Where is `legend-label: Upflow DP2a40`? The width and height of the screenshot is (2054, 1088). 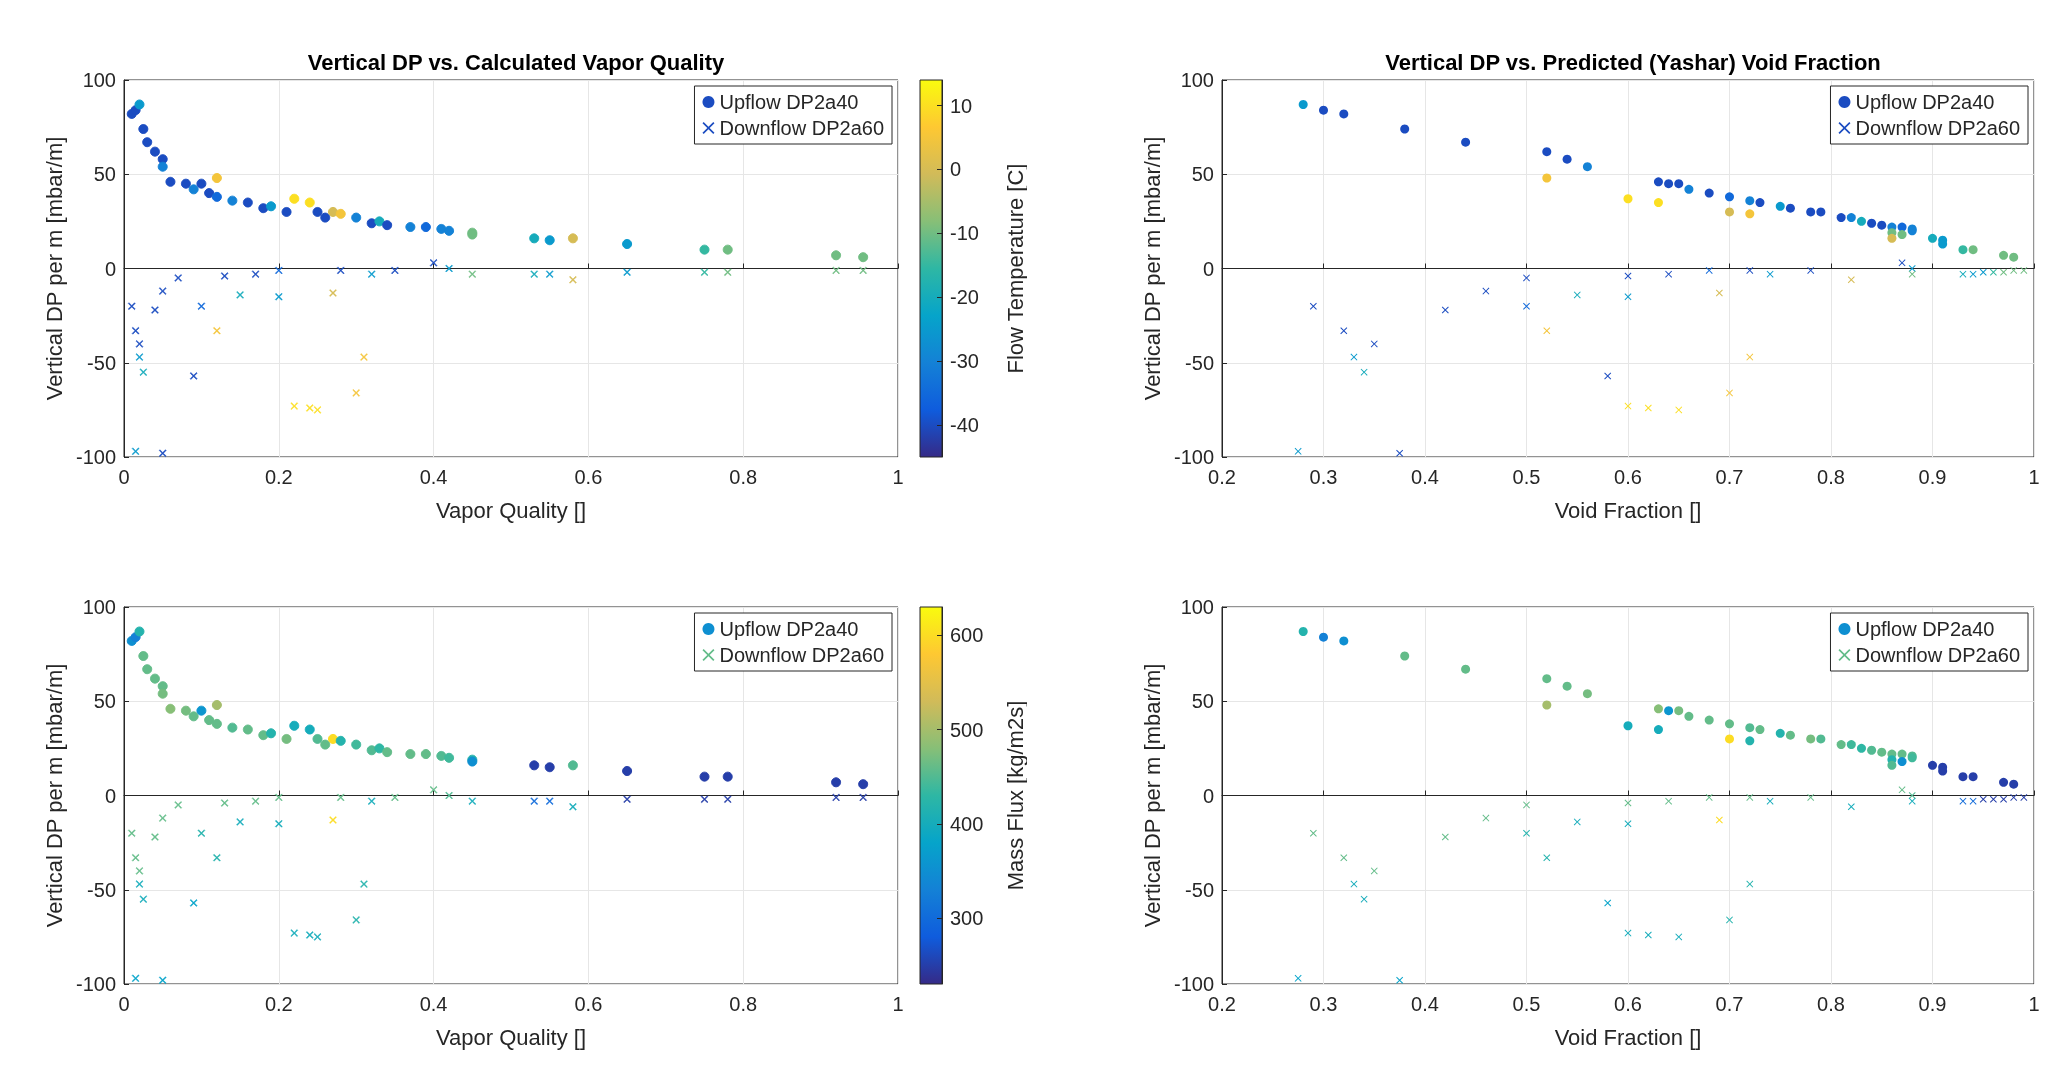
legend-label: Upflow DP2a40 is located at coordinates (1925, 629).